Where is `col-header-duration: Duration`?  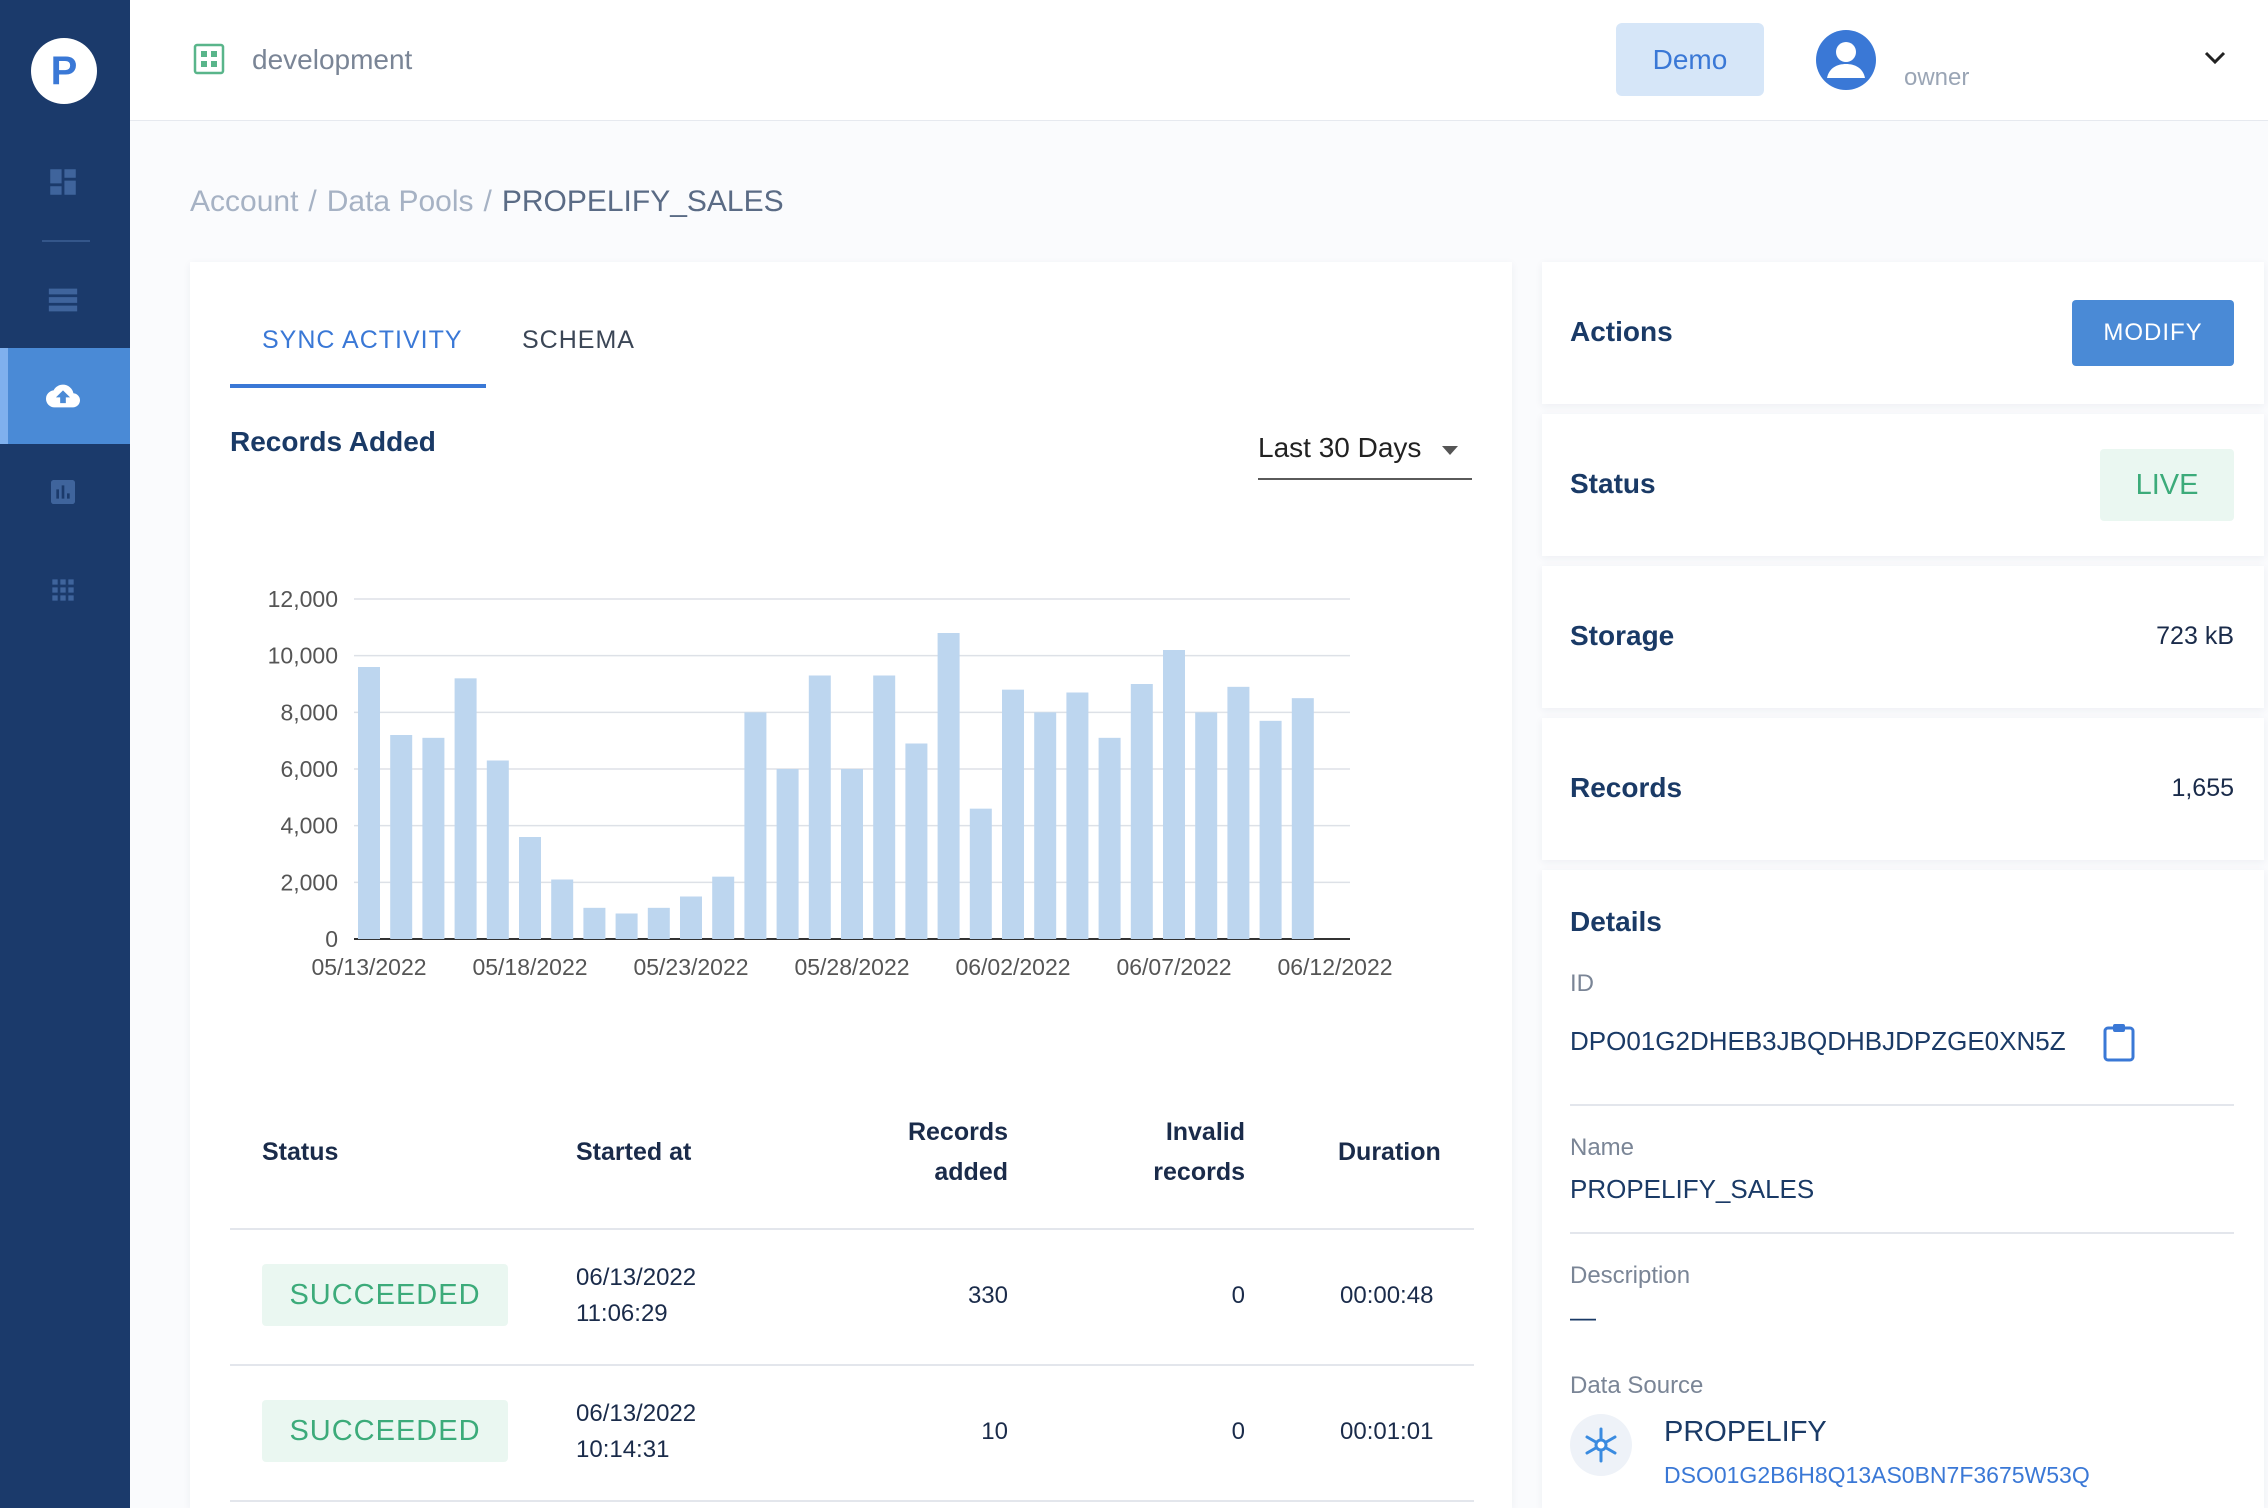 col-header-duration: Duration is located at coordinates (1389, 1152).